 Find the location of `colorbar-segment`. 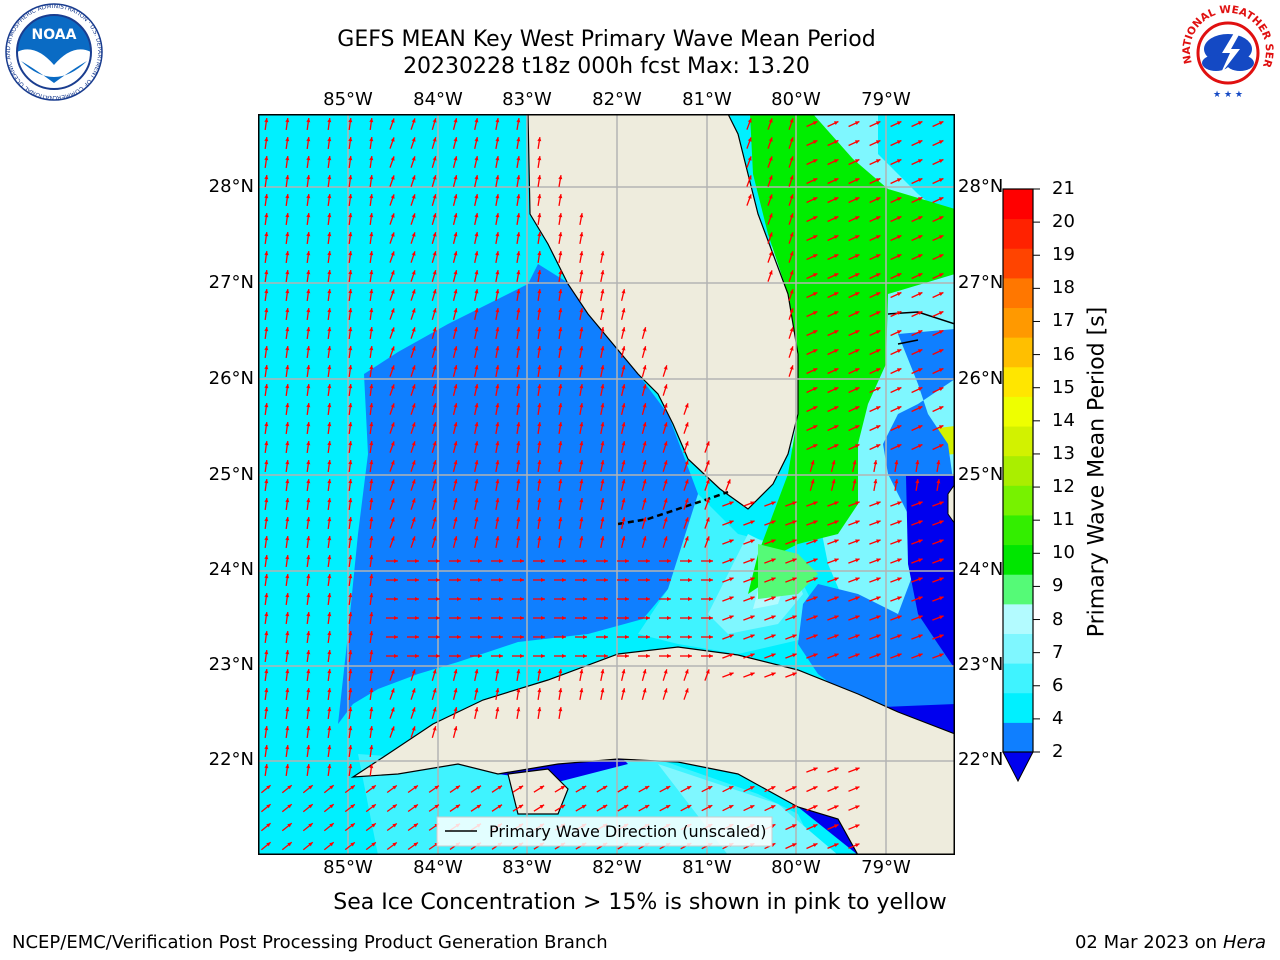

colorbar-segment is located at coordinates (1018, 648).